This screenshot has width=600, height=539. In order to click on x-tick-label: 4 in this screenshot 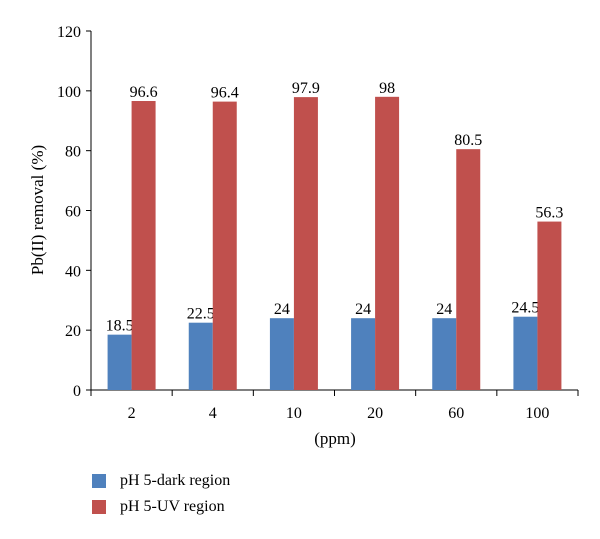, I will do `click(213, 413)`.